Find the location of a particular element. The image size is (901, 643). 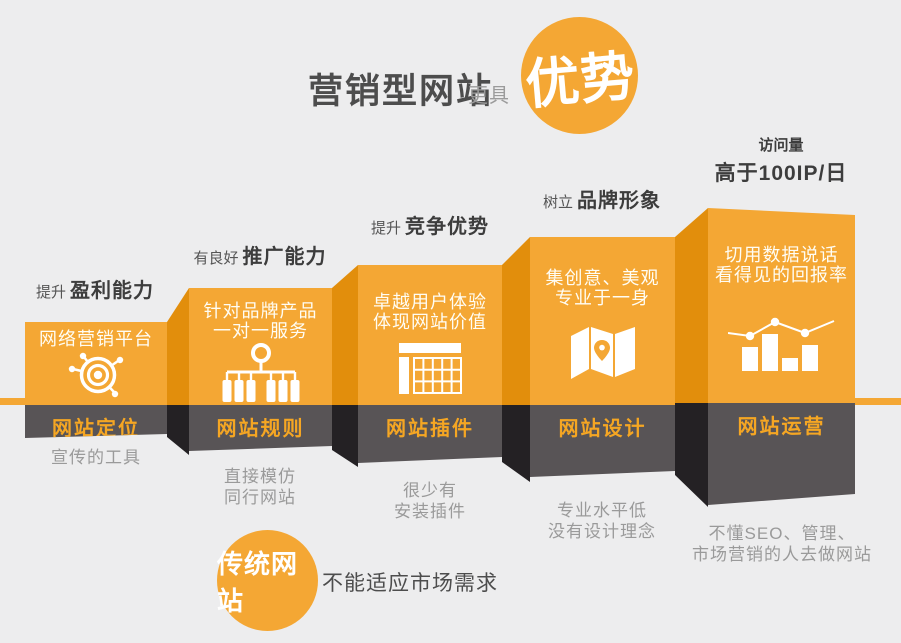

step5-label-band: 网站运营 is located at coordinates (781, 454).